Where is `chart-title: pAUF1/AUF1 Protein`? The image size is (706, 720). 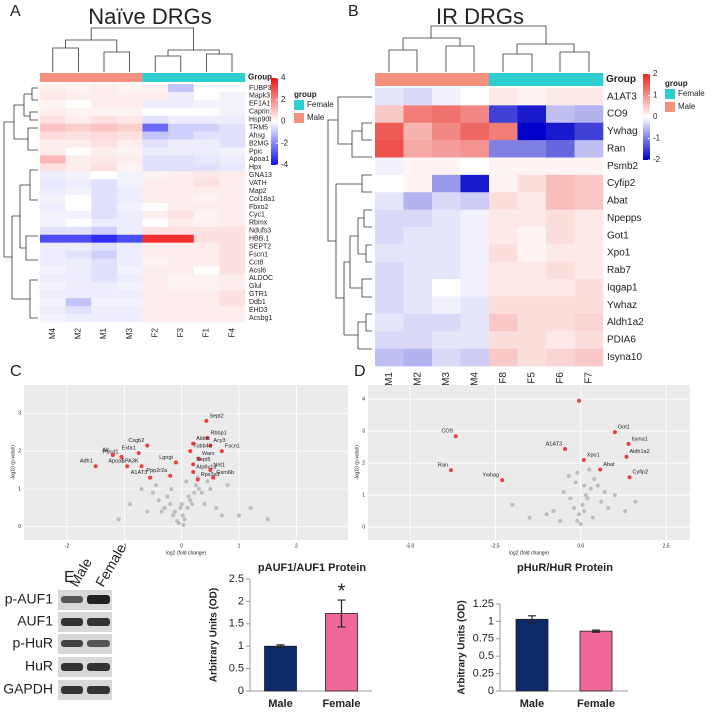 chart-title: pAUF1/AUF1 Protein is located at coordinates (312, 568).